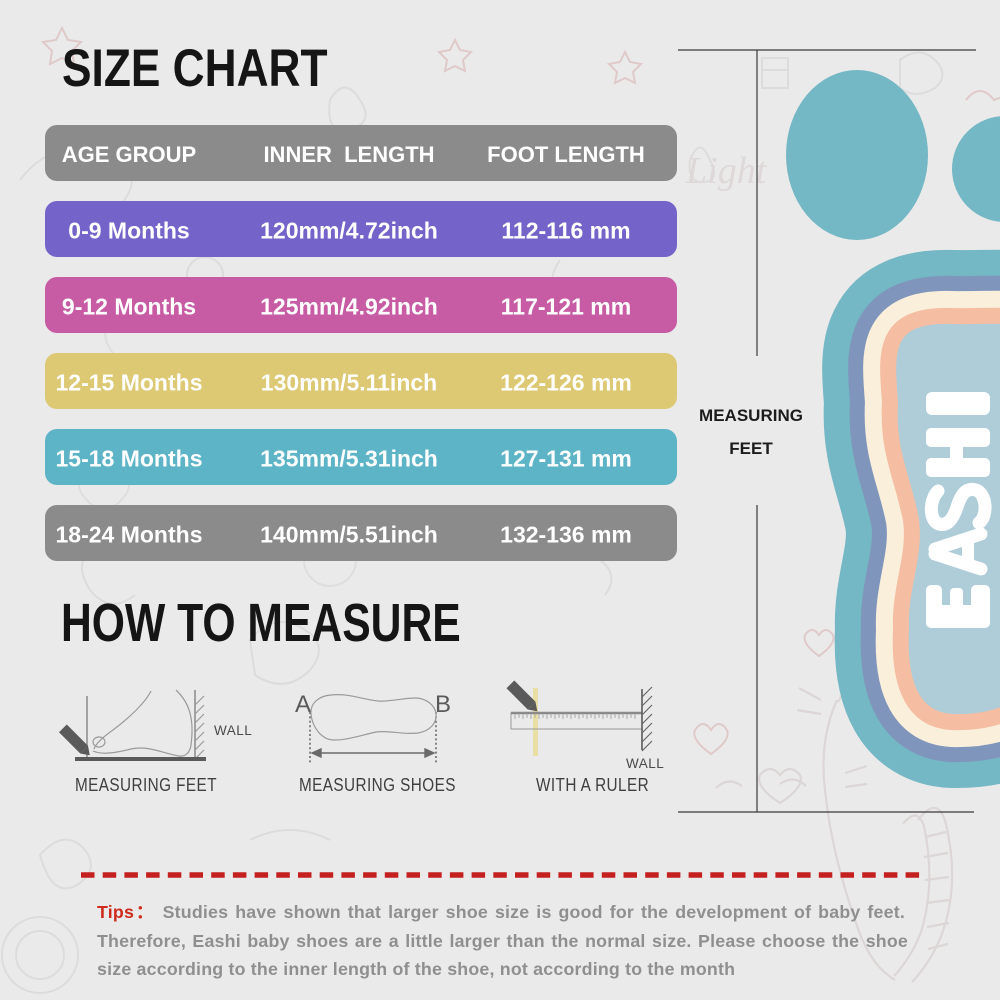  I want to click on svg-text: Light, so click(726, 171).